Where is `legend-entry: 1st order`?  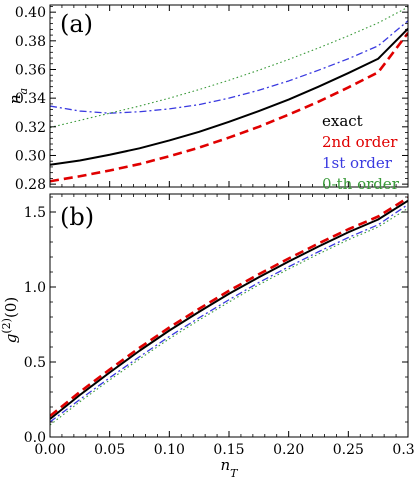 legend-entry: 1st order is located at coordinates (357, 163).